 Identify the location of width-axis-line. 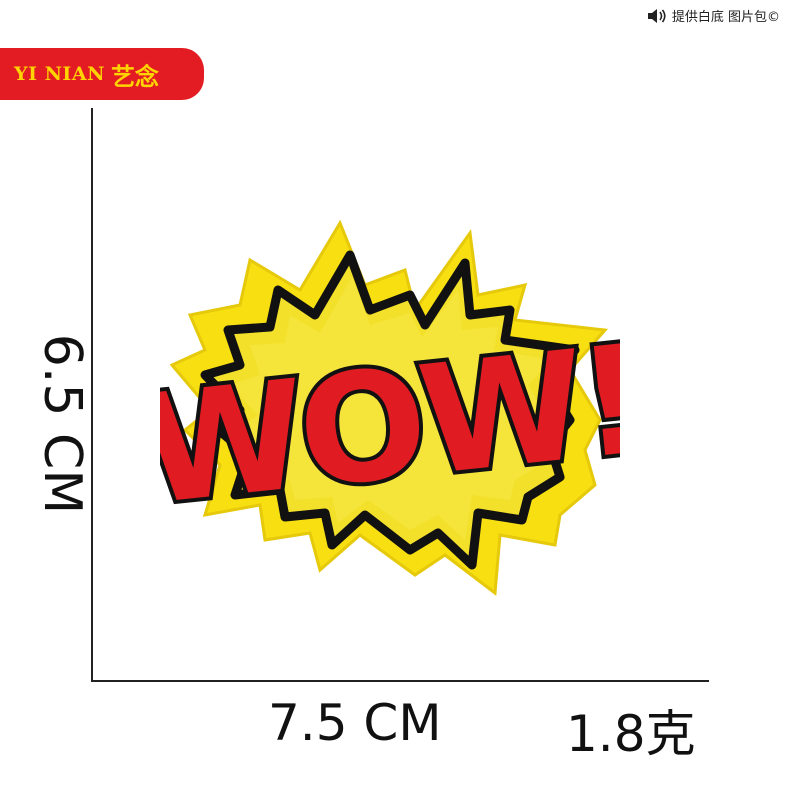
(400, 681).